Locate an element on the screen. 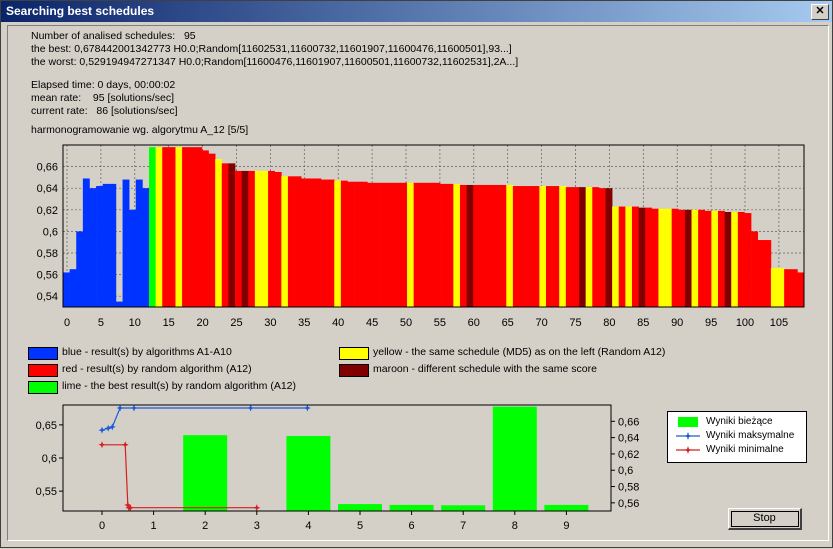  y-tick-label: 0,58 is located at coordinates (47, 254).